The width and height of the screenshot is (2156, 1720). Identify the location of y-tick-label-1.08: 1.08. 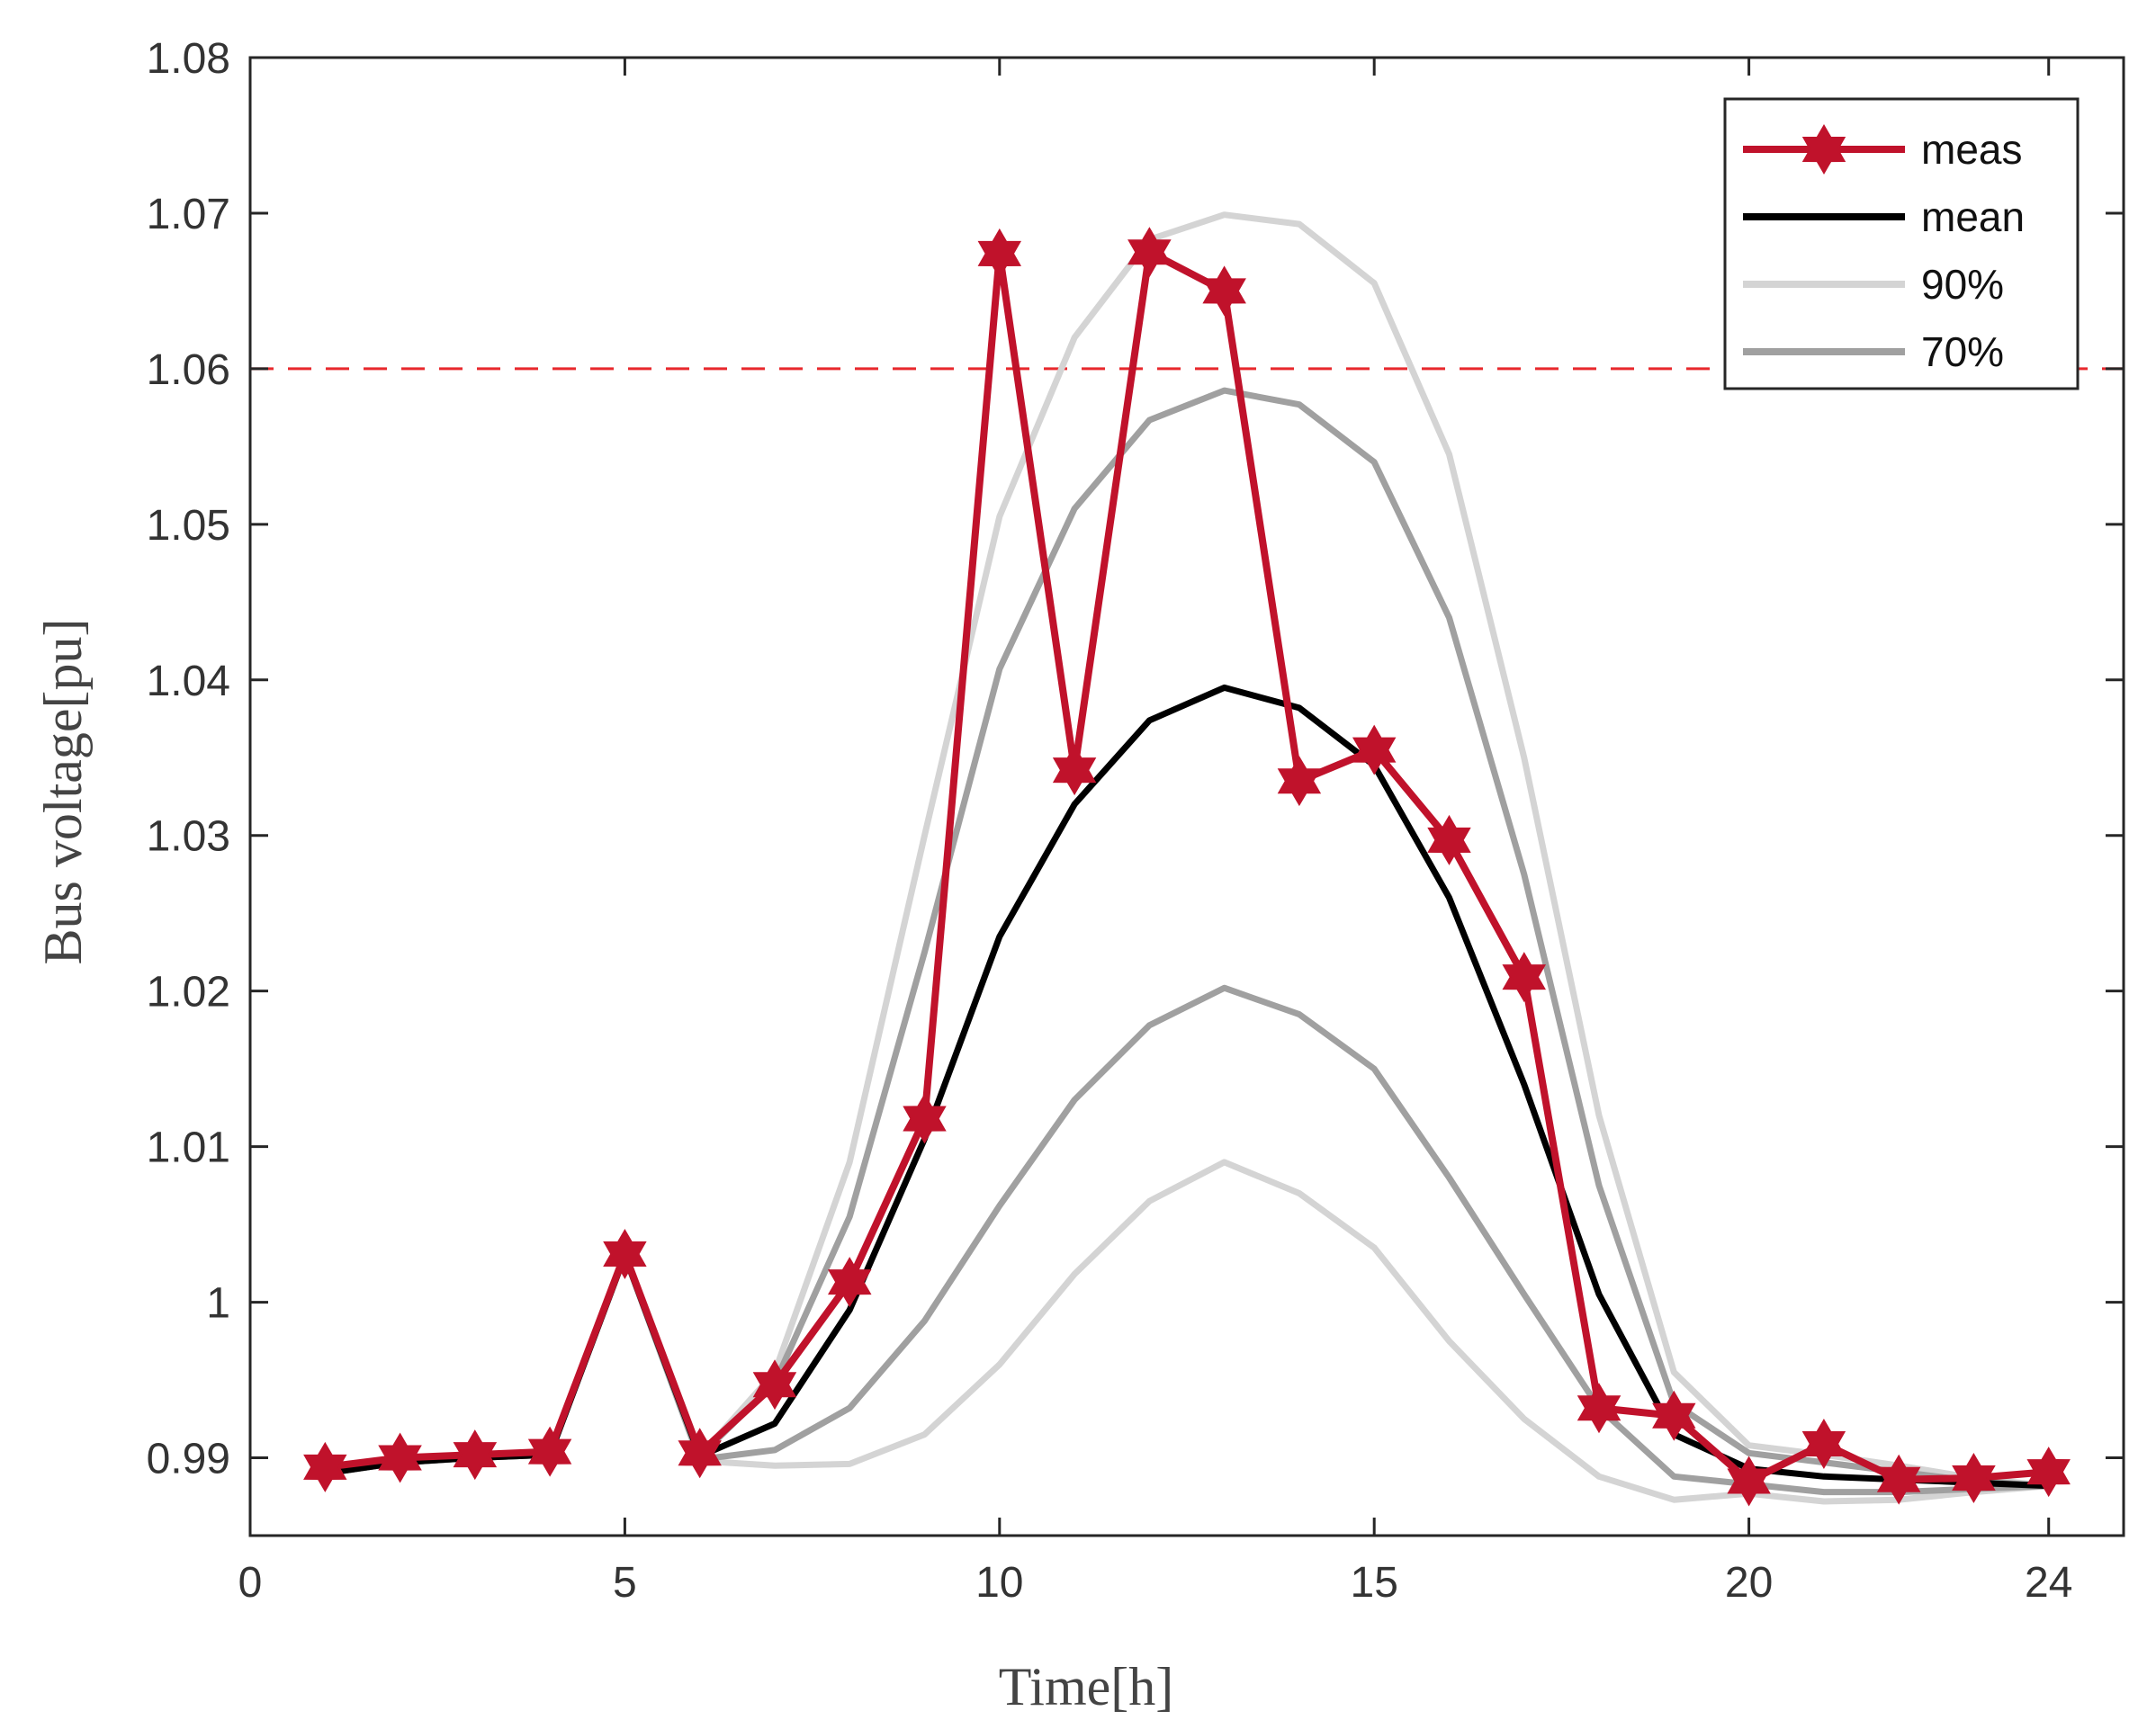
(188, 59).